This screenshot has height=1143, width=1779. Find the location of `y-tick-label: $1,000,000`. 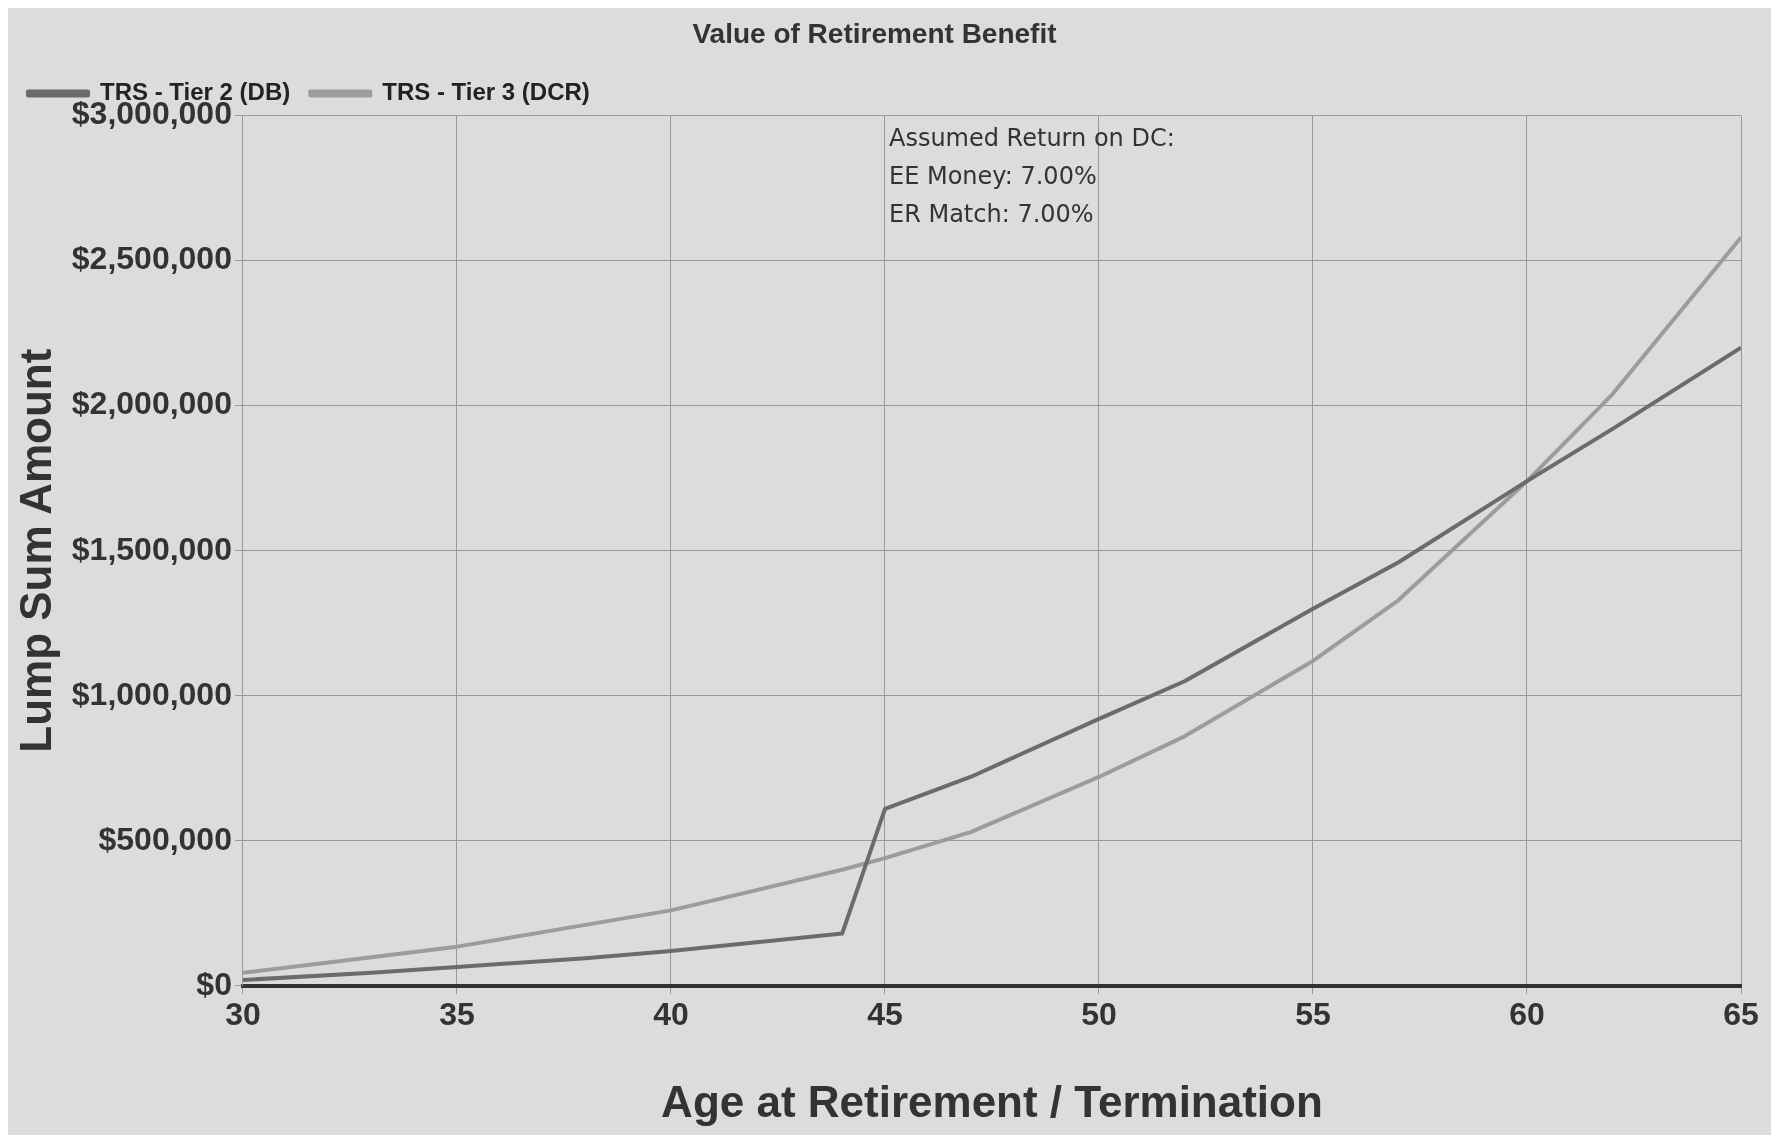

y-tick-label: $1,000,000 is located at coordinates (151, 693).